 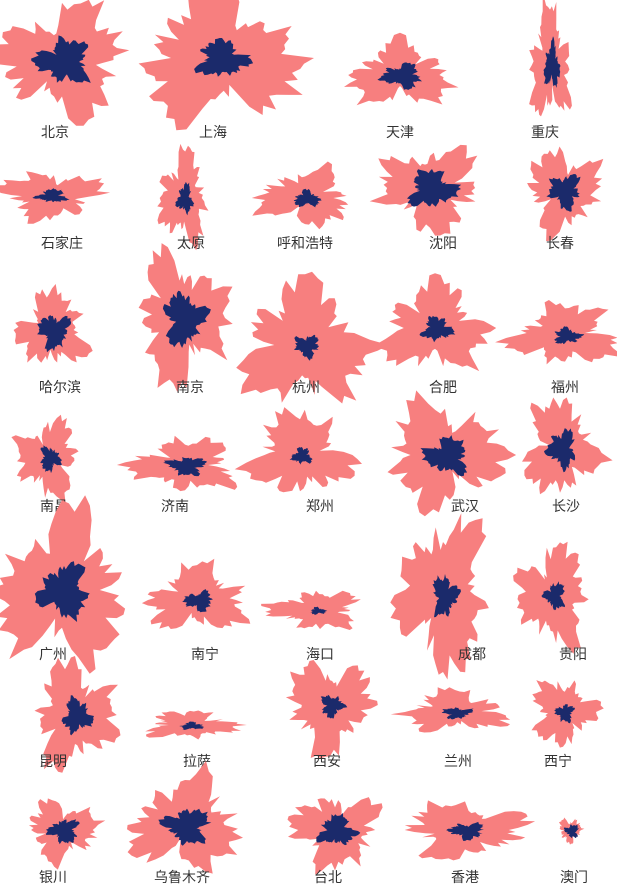 What do you see at coordinates (566, 507) in the screenshot?
I see `city-label: 长沙` at bounding box center [566, 507].